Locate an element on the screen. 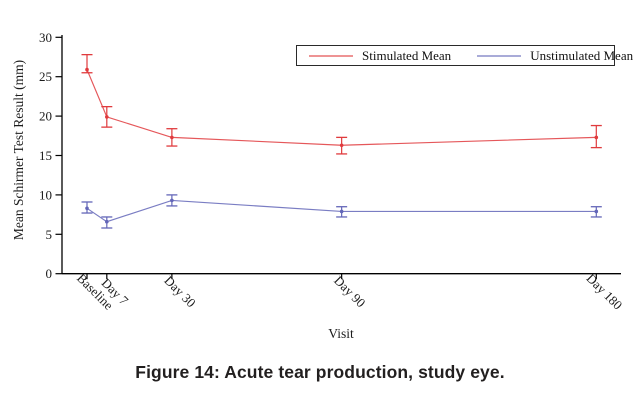 This screenshot has width=640, height=407. y-tick-label: 10 is located at coordinates (45, 194).